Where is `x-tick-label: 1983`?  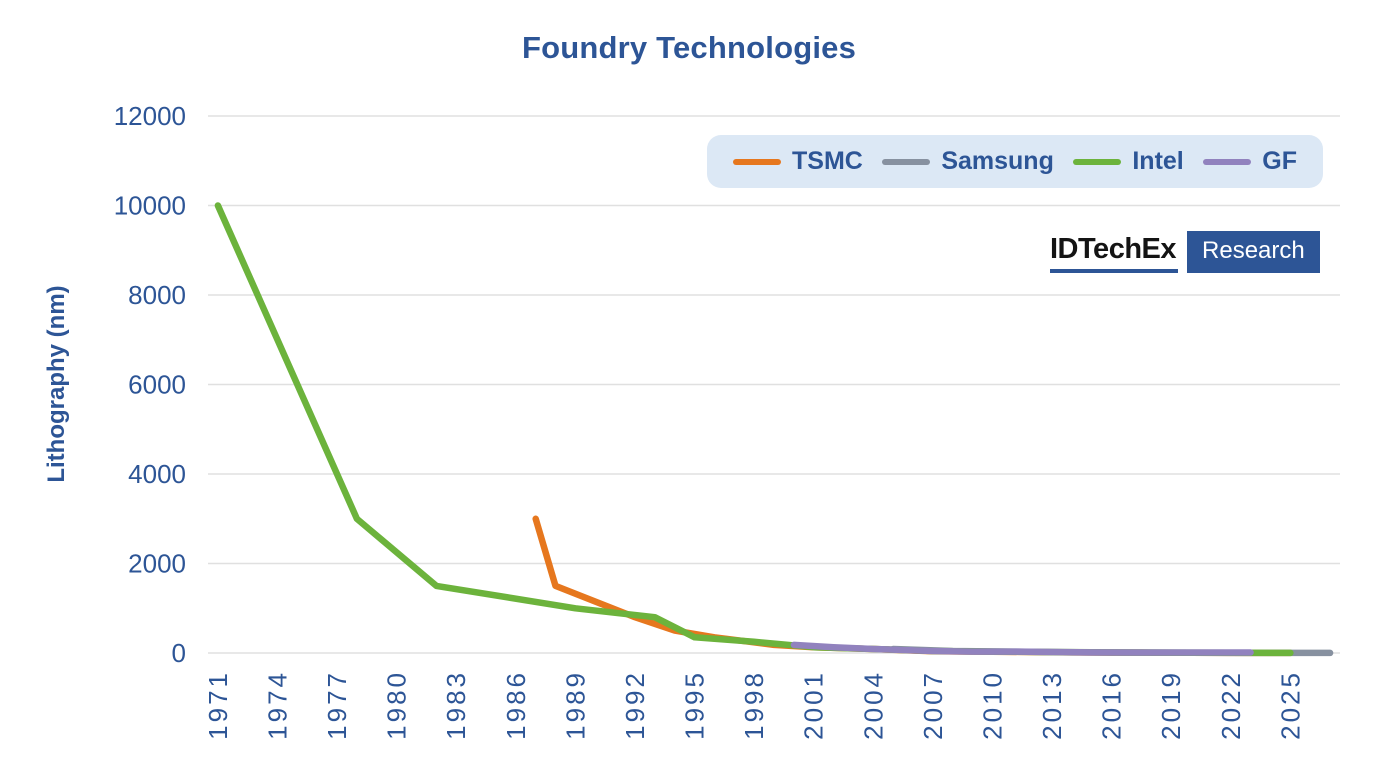 x-tick-label: 1983 is located at coordinates (456, 705).